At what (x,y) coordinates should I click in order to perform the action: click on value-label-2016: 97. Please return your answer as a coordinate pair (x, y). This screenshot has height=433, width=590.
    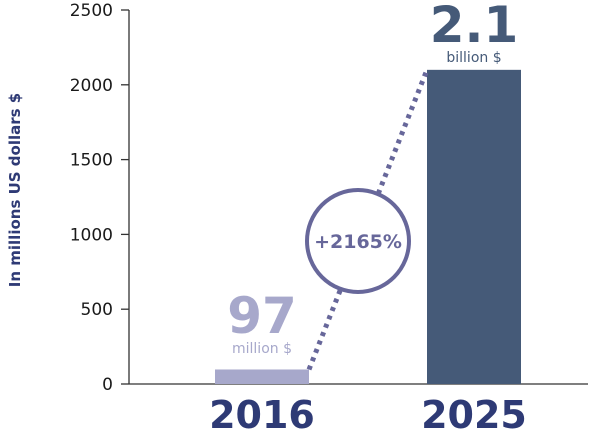
    Looking at the image, I should click on (262, 316).